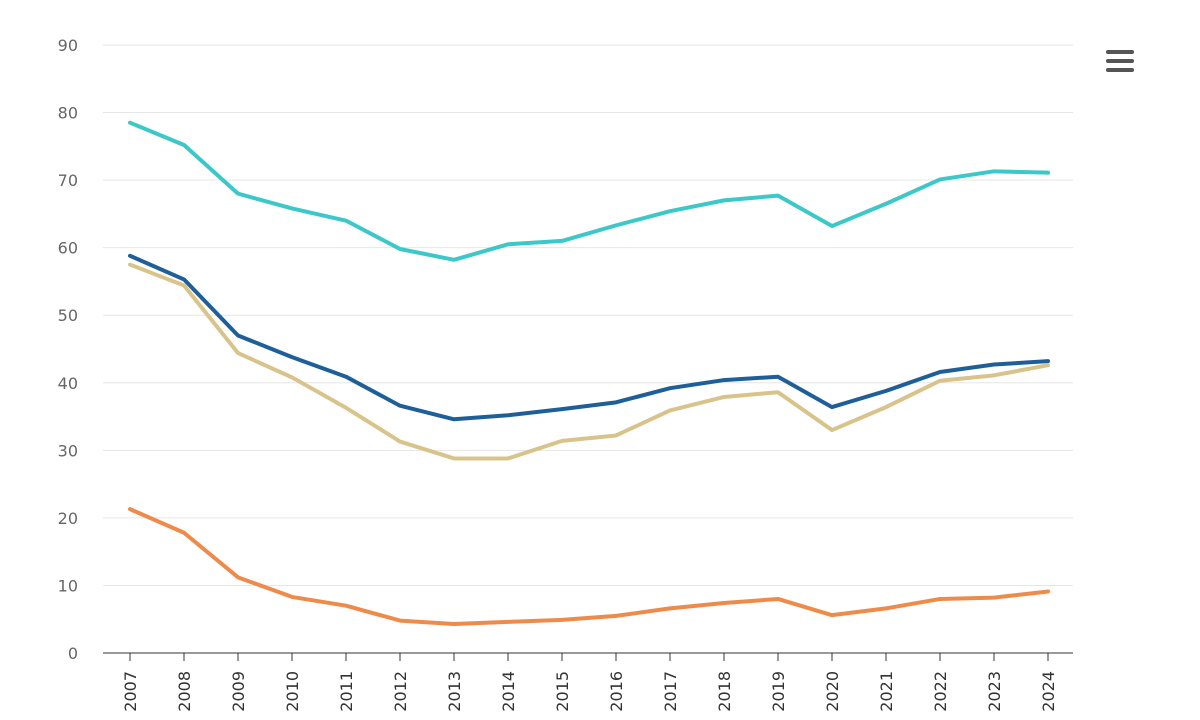 The width and height of the screenshot is (1200, 720). What do you see at coordinates (724, 691) in the screenshot?
I see `x-tick-label: 2018` at bounding box center [724, 691].